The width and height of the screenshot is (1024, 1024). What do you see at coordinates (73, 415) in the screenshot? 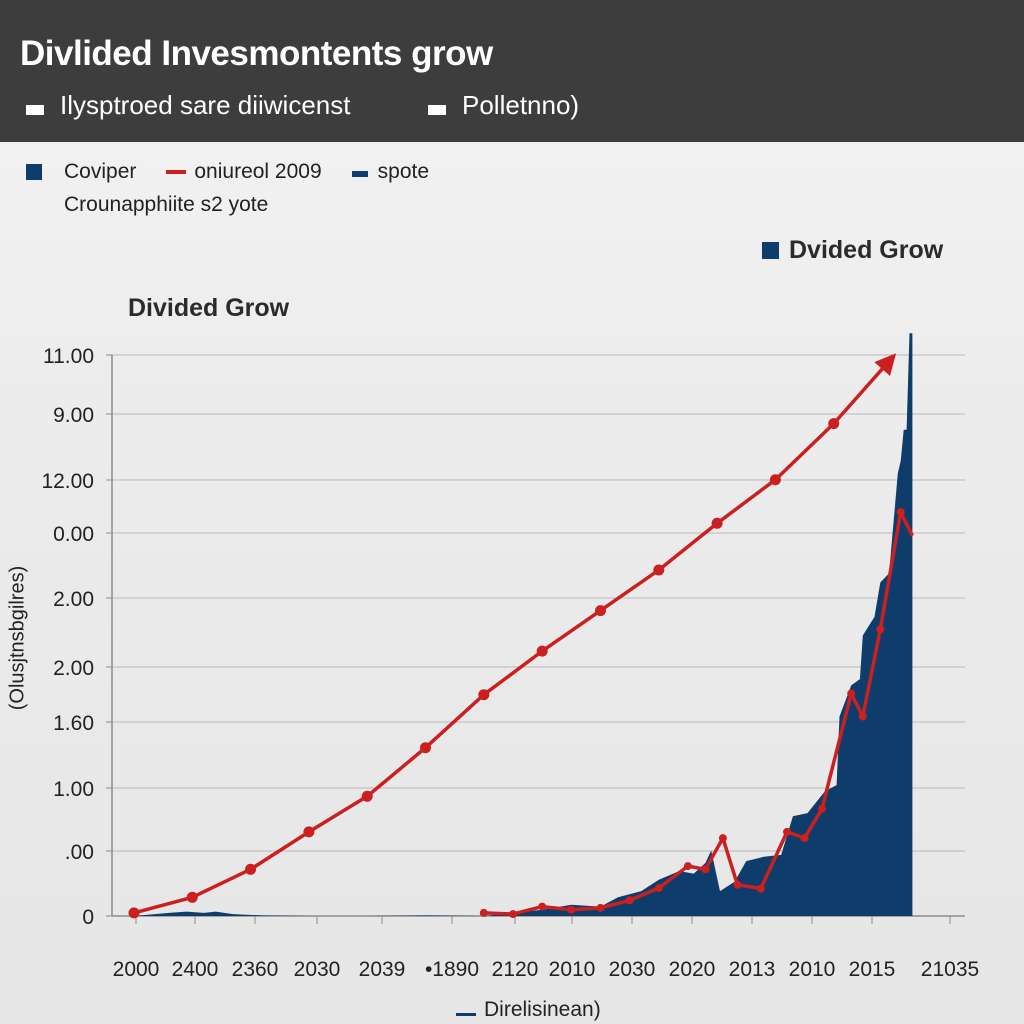
I see `y-tick-label: 9.00` at bounding box center [73, 415].